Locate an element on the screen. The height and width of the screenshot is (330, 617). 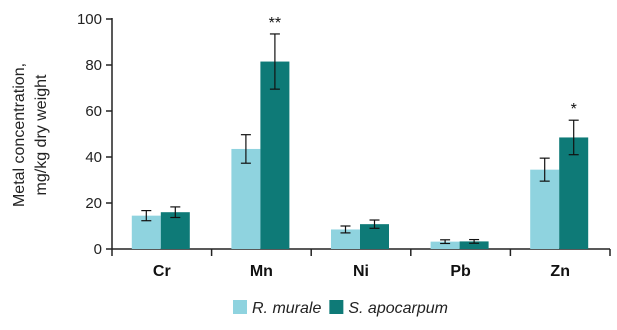
y-tick-label-60: 60 is located at coordinates (93, 111).